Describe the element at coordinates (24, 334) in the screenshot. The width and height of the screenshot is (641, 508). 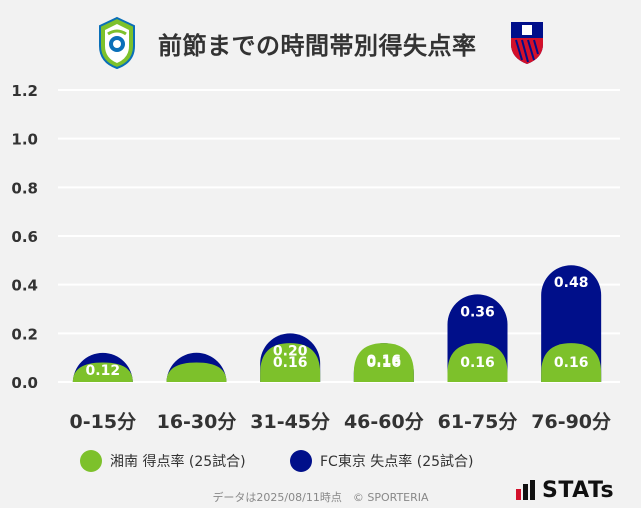
I see `y-tick-label: 0.2` at that location.